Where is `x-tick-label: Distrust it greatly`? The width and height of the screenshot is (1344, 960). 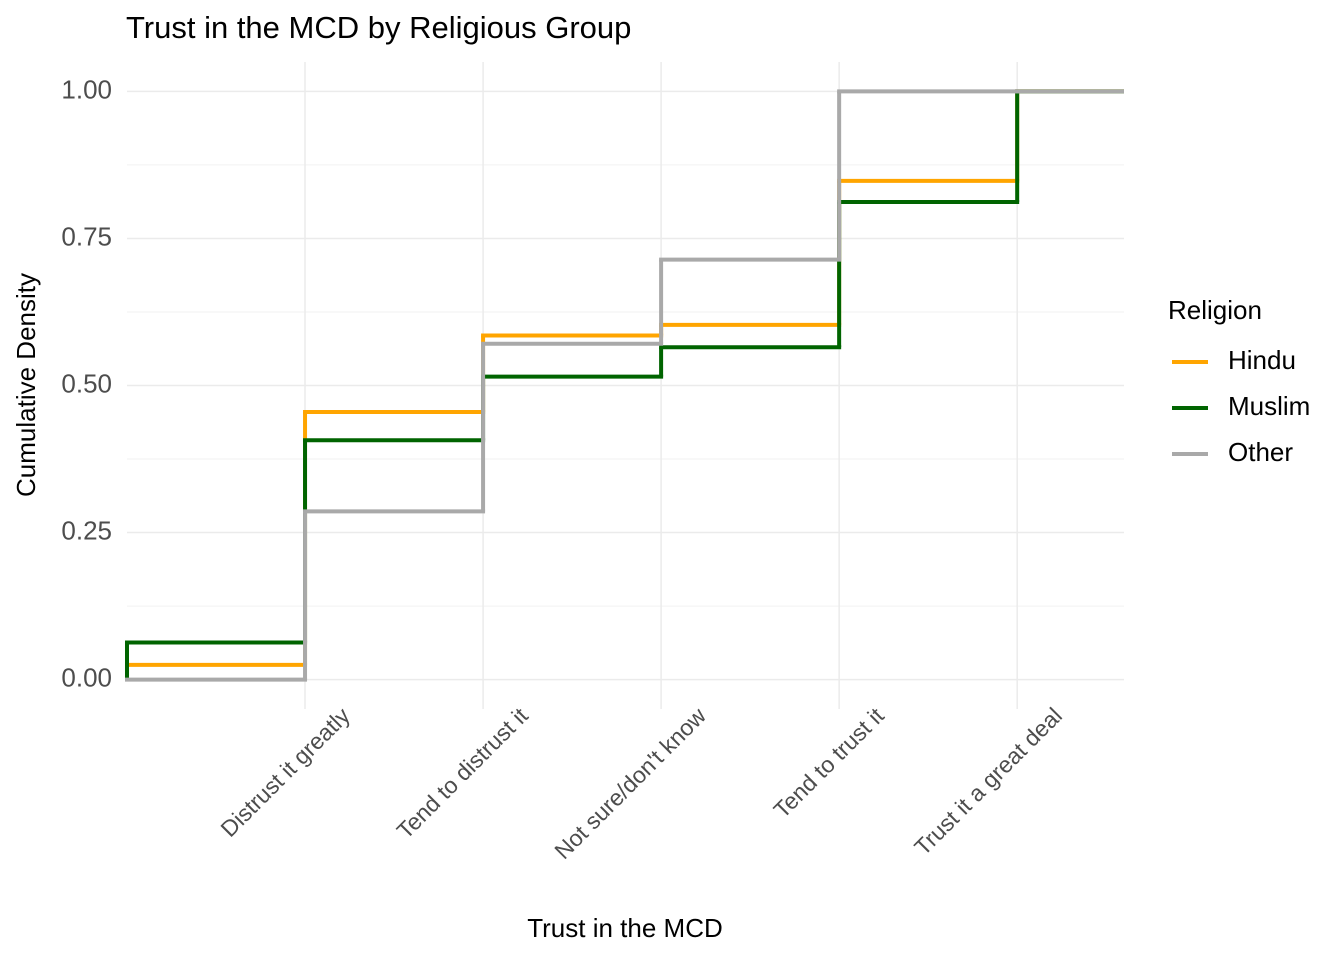 x-tick-label: Distrust it greatly is located at coordinates (285, 772).